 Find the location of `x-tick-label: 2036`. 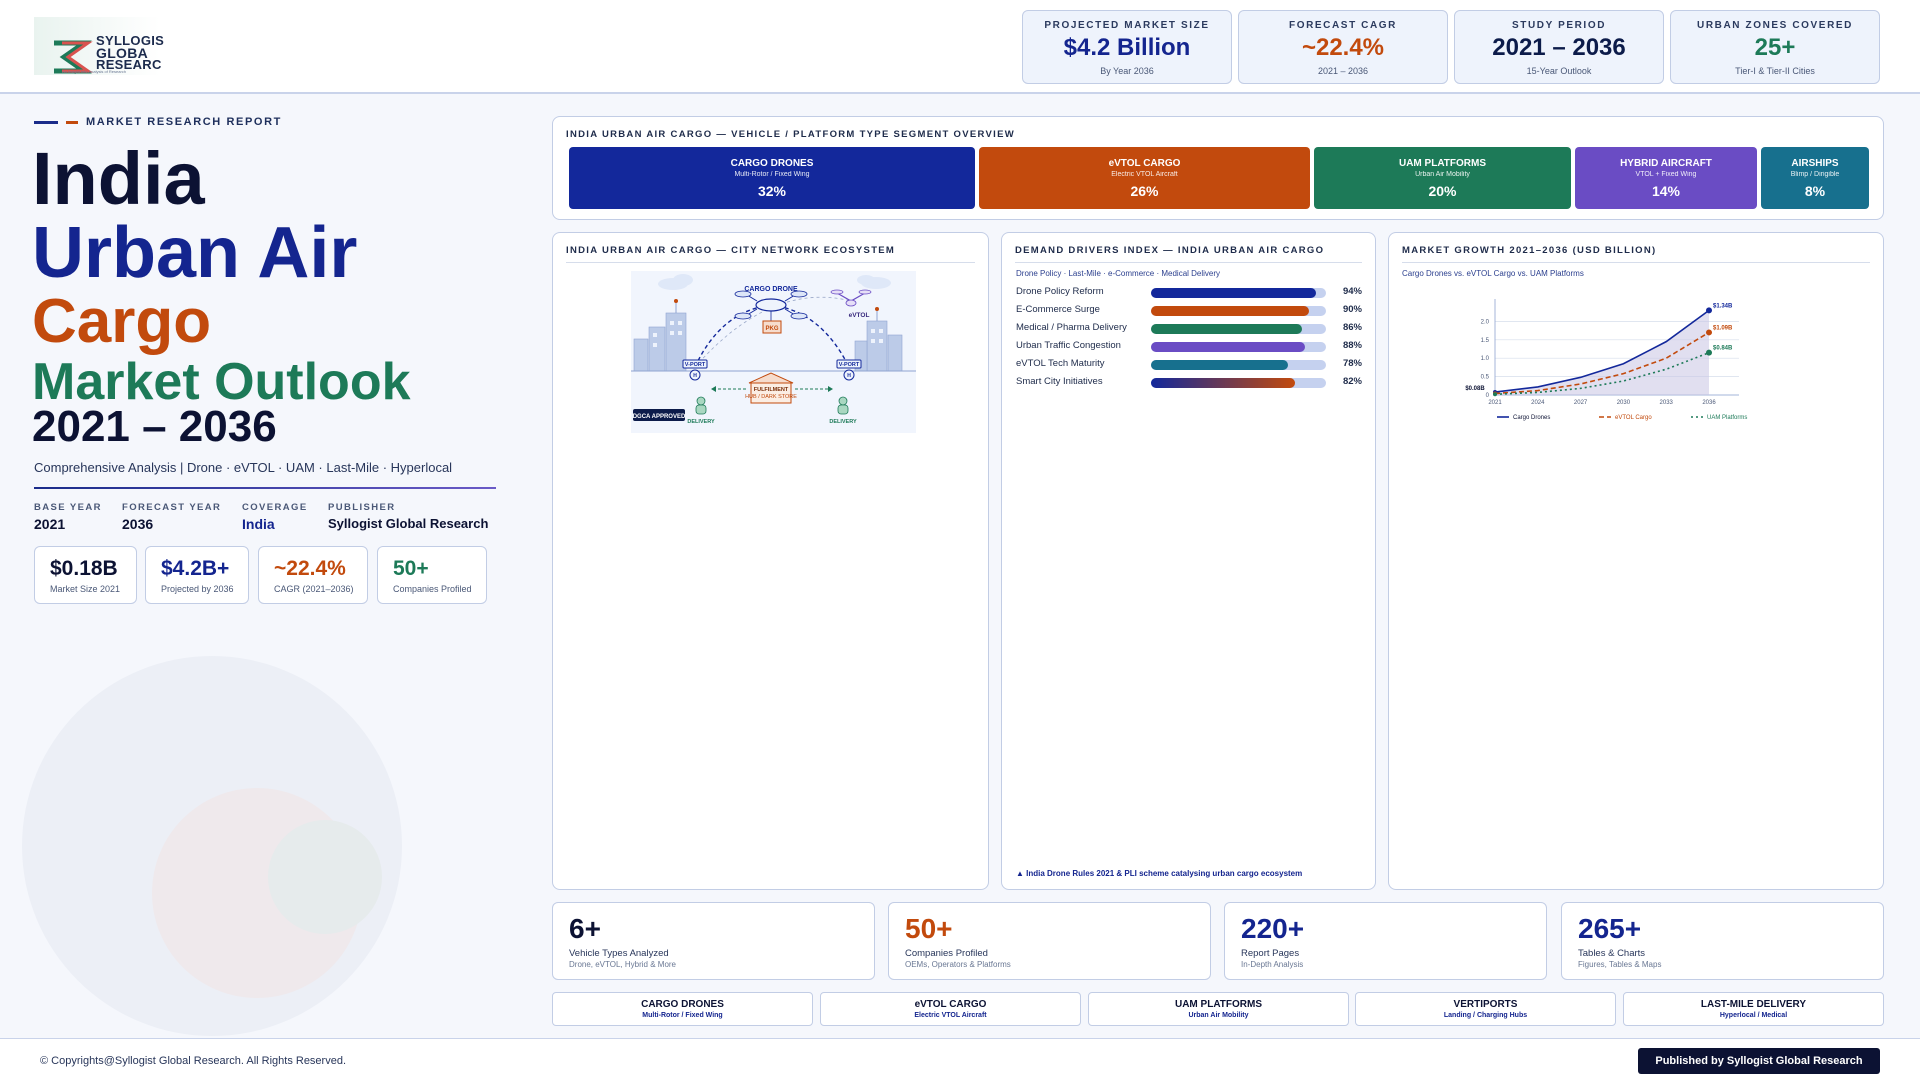

x-tick-label: 2036 is located at coordinates (1709, 403).